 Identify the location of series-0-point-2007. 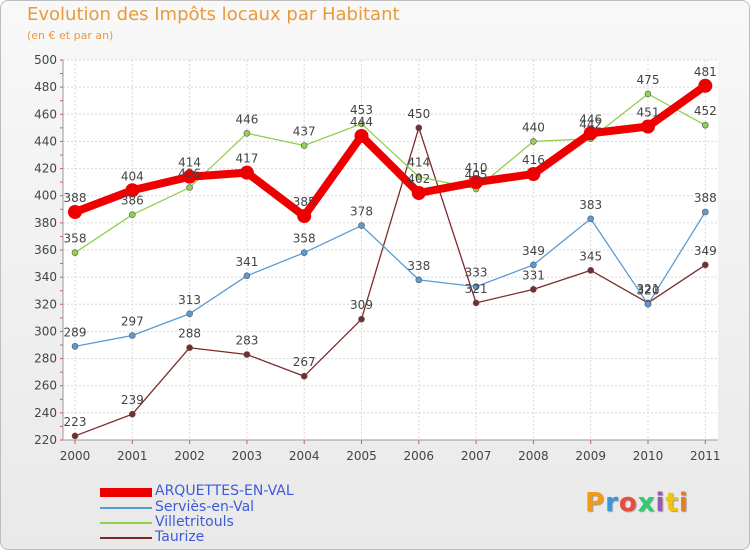
(476, 182).